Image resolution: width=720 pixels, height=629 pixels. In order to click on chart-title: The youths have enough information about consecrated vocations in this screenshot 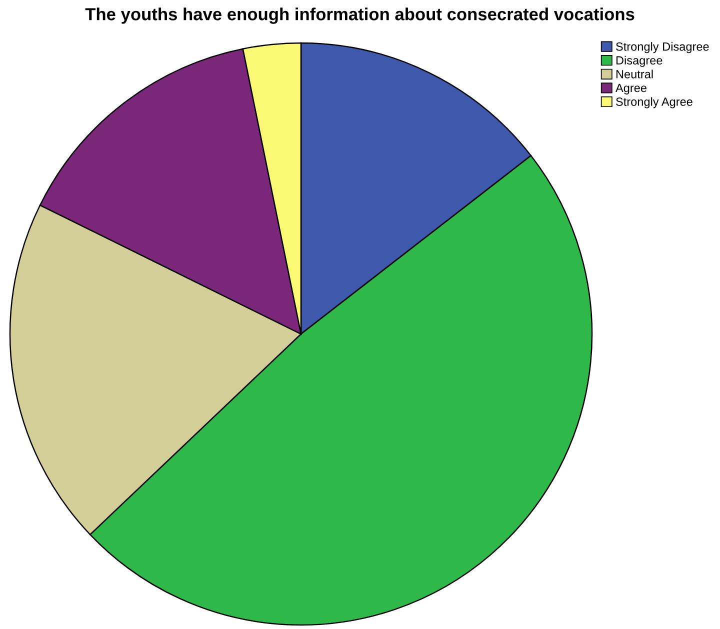, I will do `click(359, 16)`.